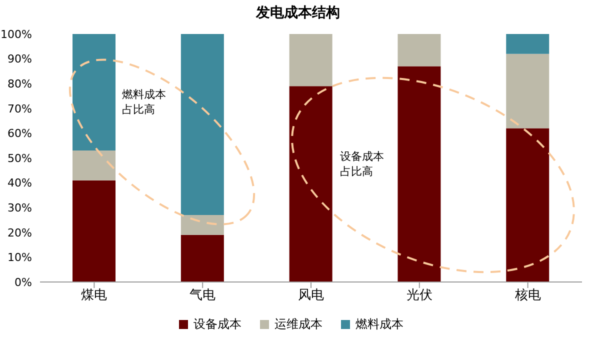  I want to click on legend-label: 设备成本, so click(218, 324).